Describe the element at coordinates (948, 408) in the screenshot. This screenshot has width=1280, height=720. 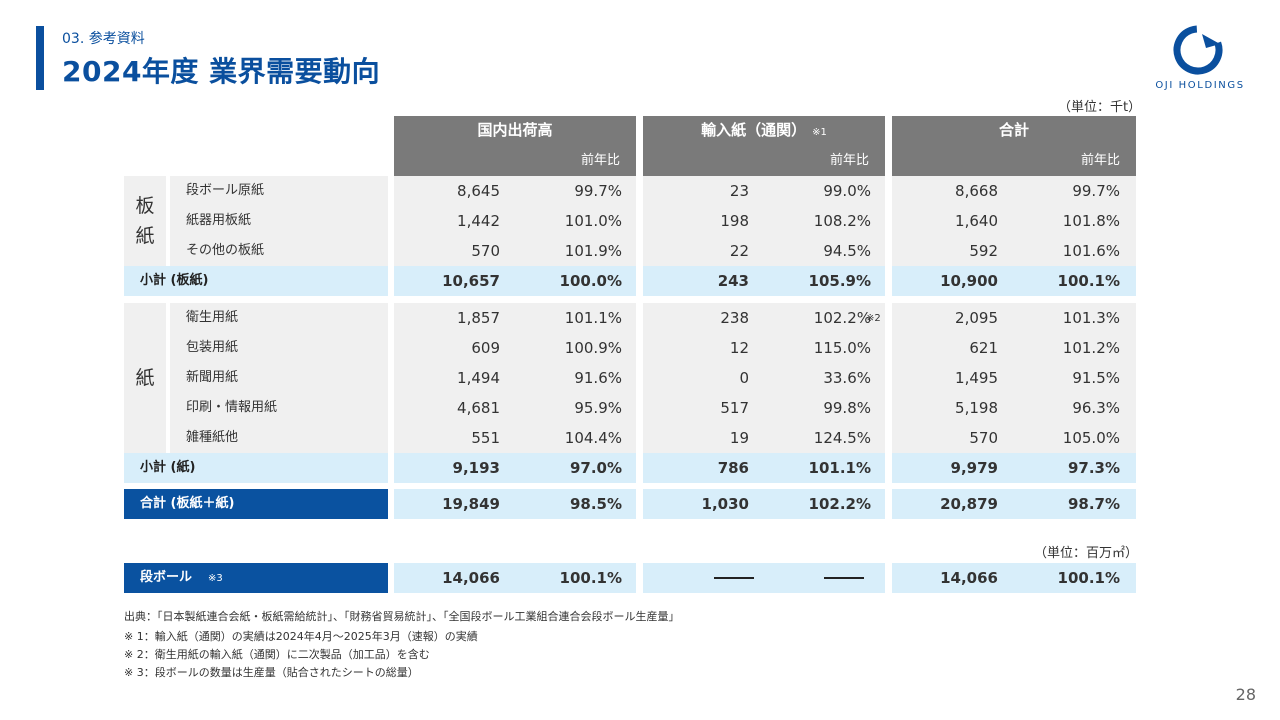
I see `value-total: 5,198` at that location.